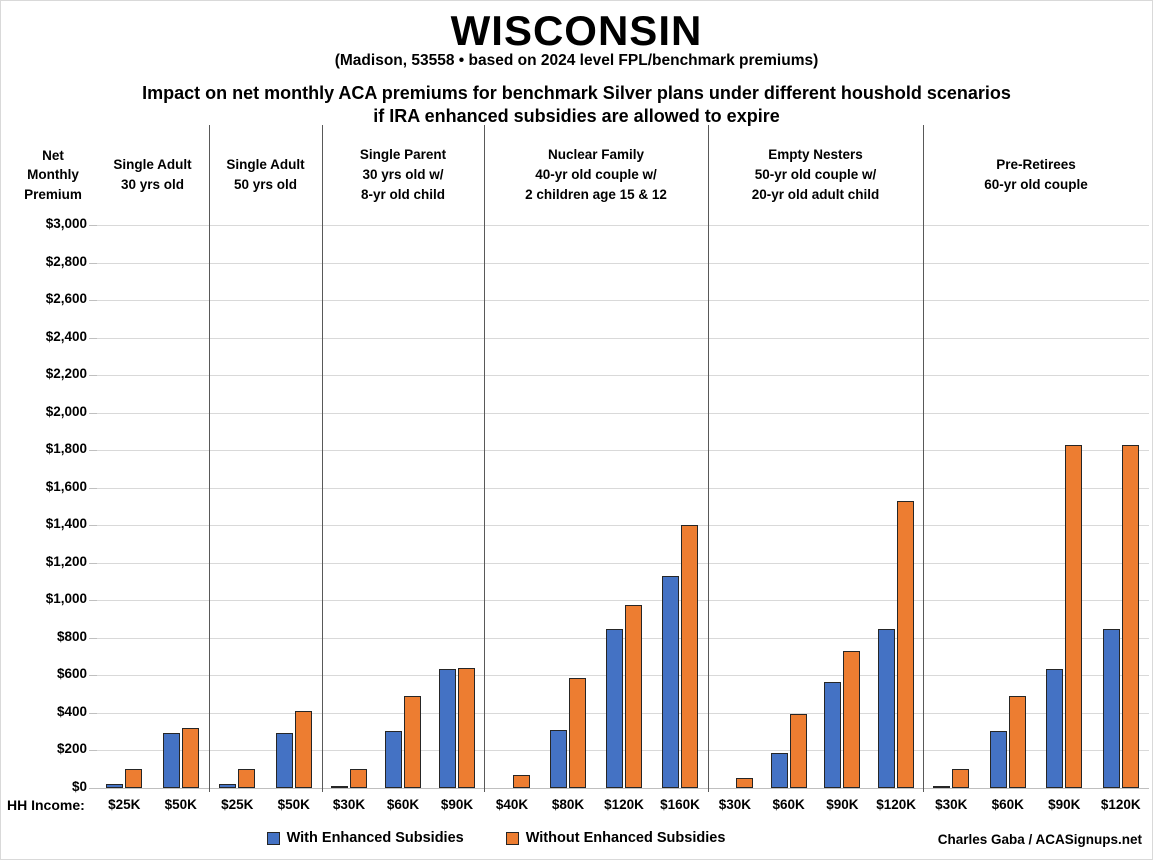  I want to click on group-header-line: Empty Nesters, so click(815, 154).